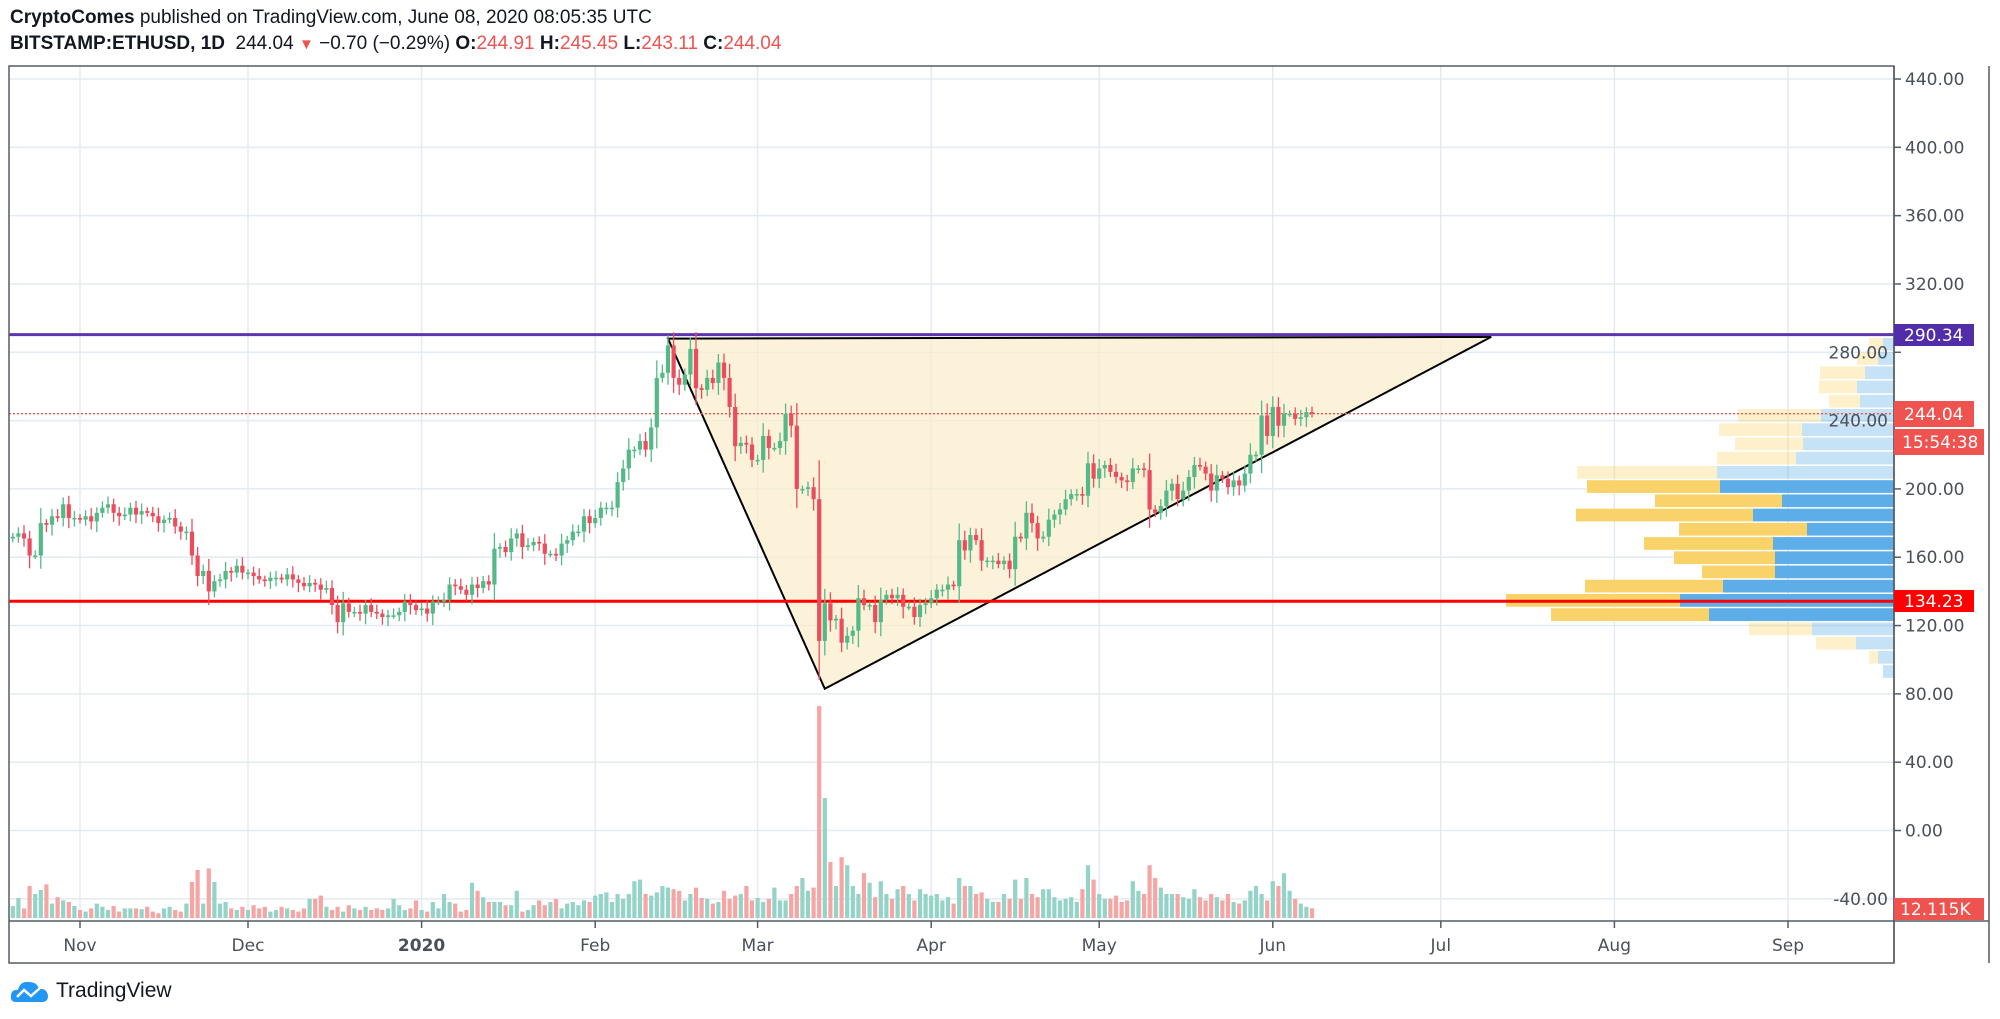 This screenshot has height=1019, width=2000. What do you see at coordinates (91, 991) in the screenshot?
I see `tradingview-logo: TradingView` at bounding box center [91, 991].